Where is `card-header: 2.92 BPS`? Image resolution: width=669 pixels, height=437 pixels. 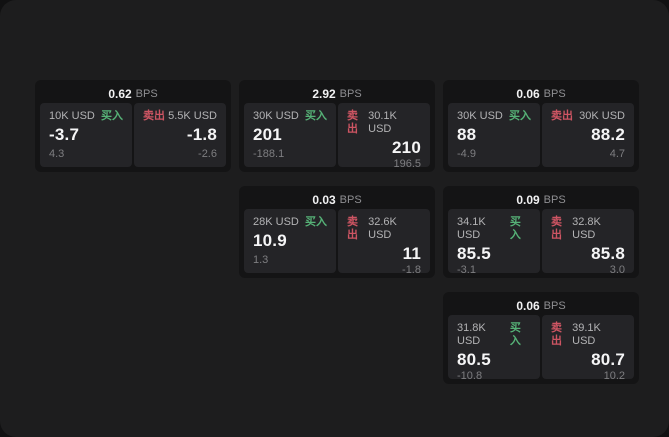
card-header: 2.92 BPS is located at coordinates (337, 93).